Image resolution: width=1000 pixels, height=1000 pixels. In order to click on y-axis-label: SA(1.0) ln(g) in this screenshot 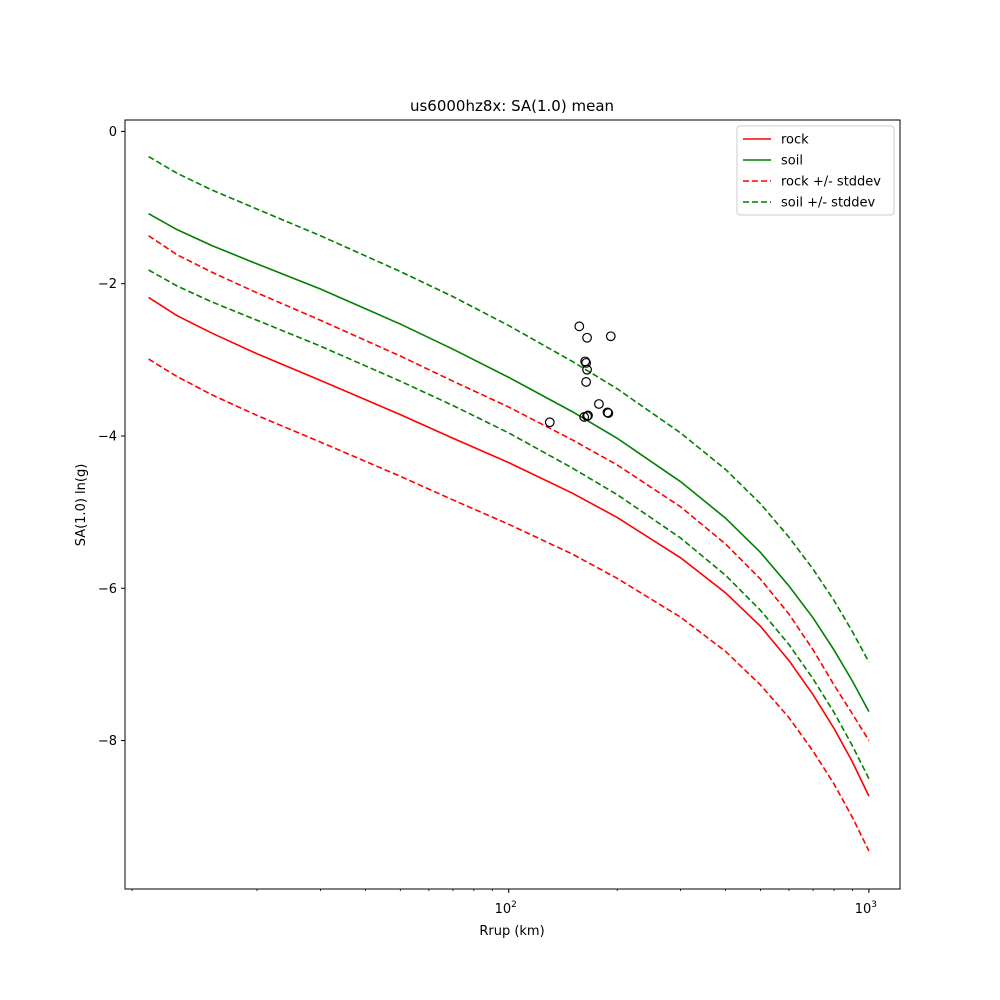, I will do `click(81, 505)`.